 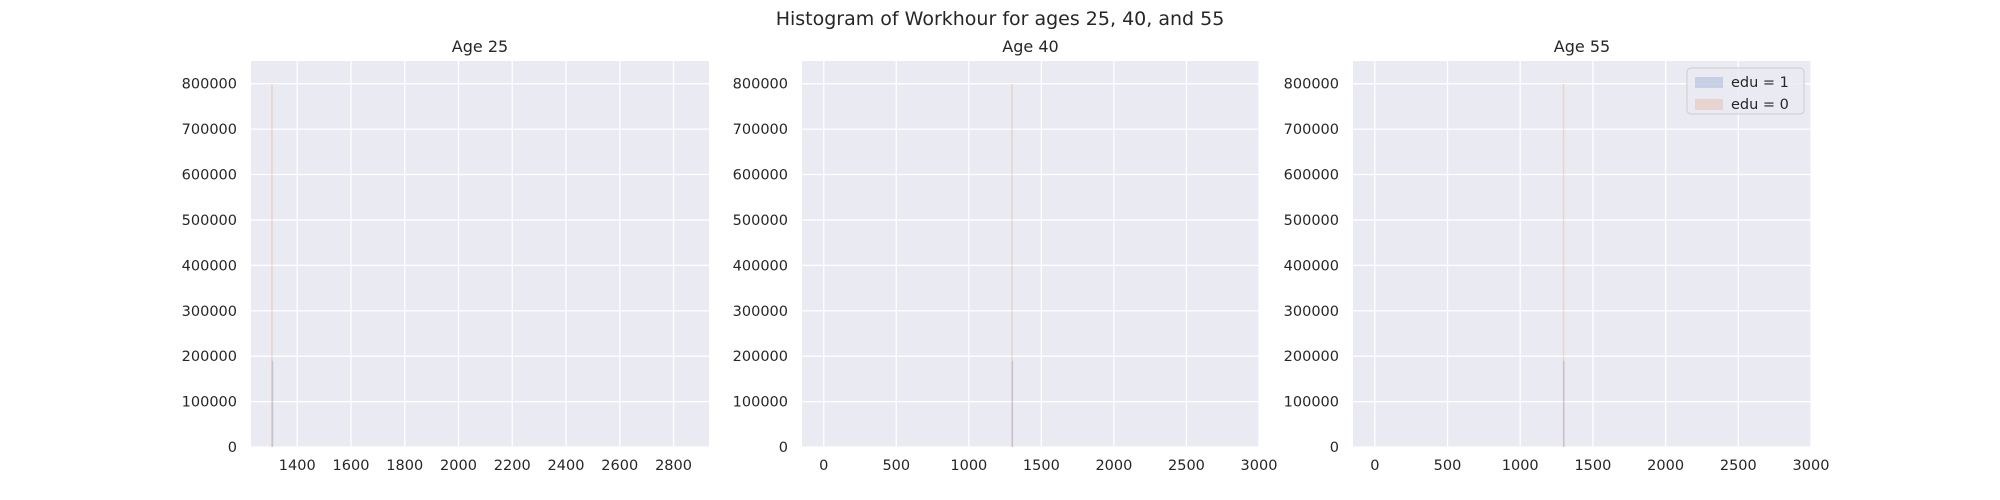 What do you see at coordinates (351, 466) in the screenshot?
I see `x-tick-label: 1600` at bounding box center [351, 466].